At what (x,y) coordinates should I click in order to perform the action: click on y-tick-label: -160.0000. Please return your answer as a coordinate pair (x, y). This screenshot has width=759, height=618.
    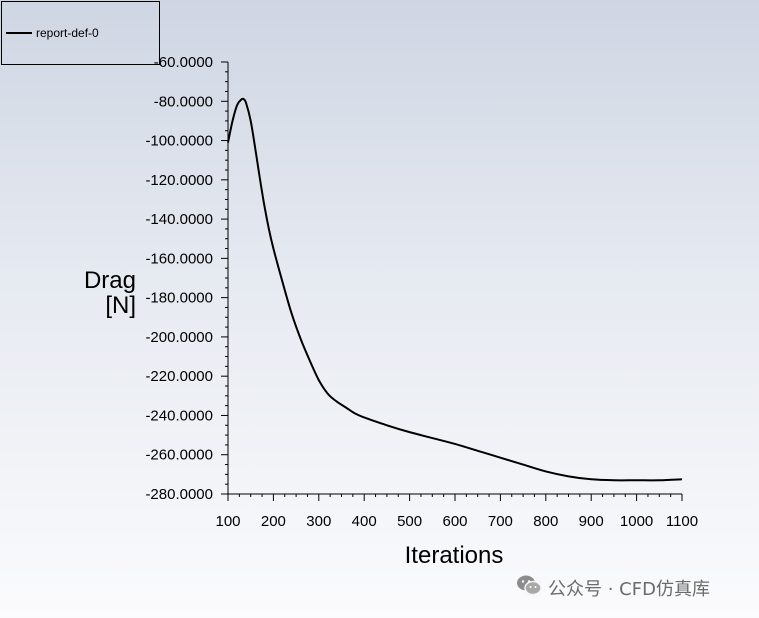
    Looking at the image, I should click on (179, 258).